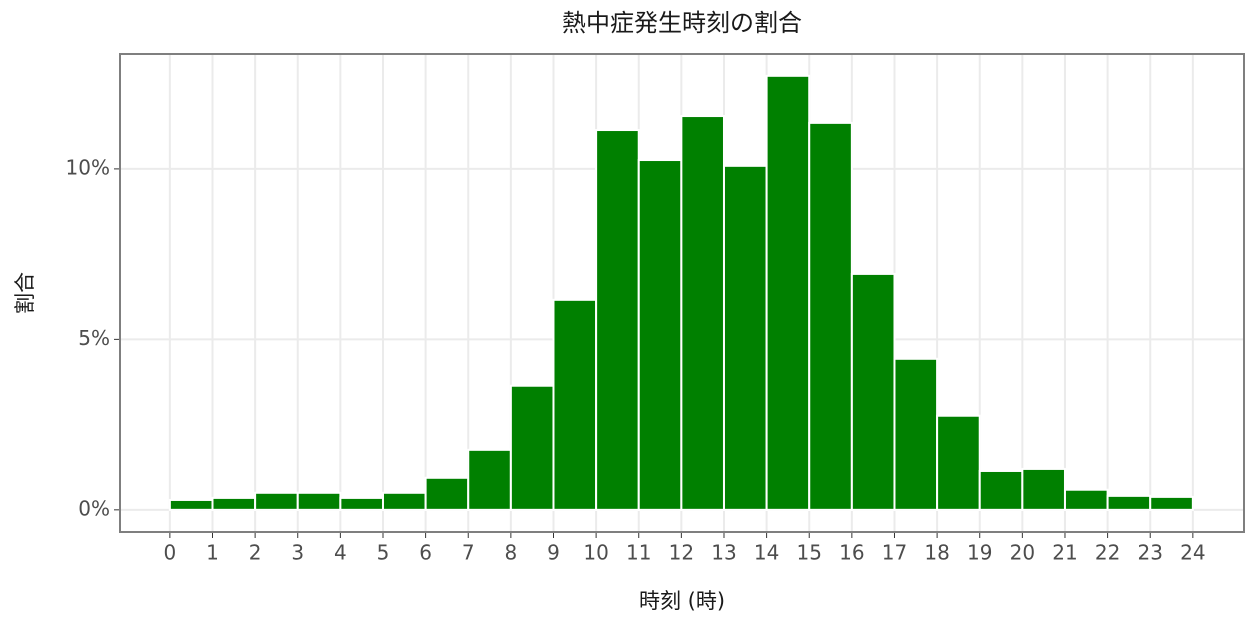 This screenshot has height=628, width=1256. I want to click on x-tick-label: 16, so click(851, 553).